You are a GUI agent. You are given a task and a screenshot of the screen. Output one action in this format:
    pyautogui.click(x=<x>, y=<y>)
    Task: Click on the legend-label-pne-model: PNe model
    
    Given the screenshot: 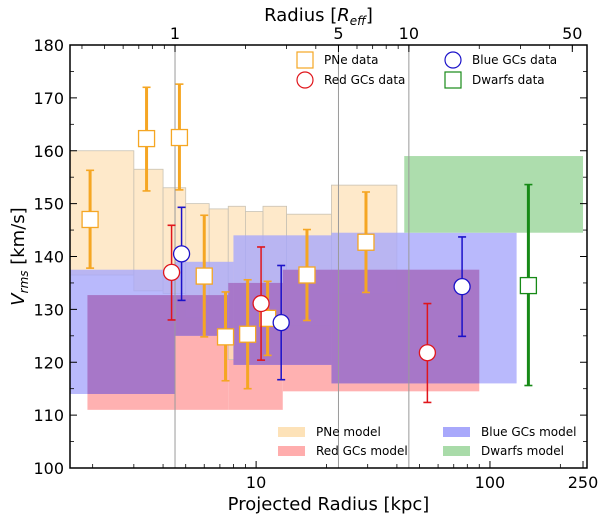 What is the action you would take?
    pyautogui.click(x=348, y=432)
    